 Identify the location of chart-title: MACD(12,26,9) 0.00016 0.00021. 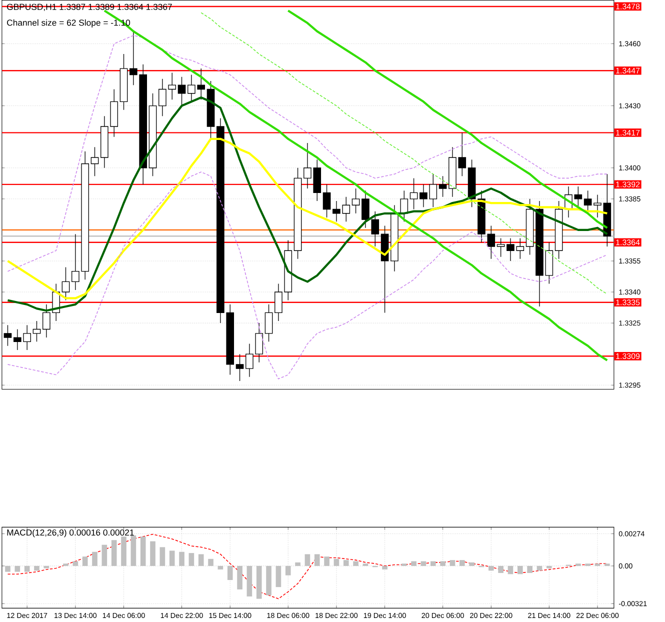
(70, 533).